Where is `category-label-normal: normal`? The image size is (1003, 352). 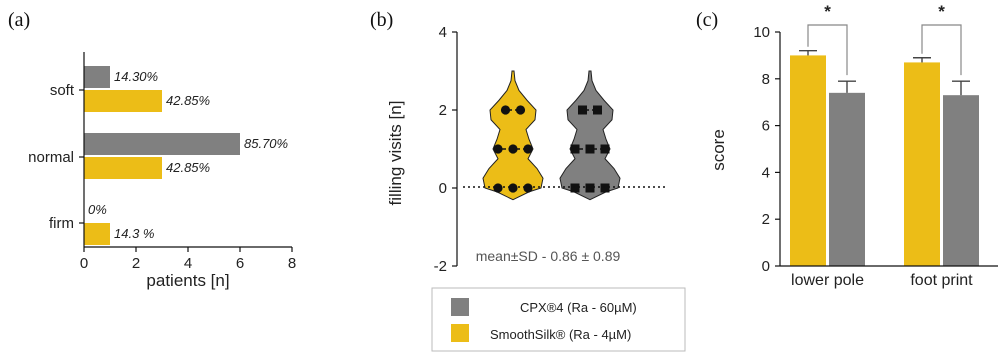
category-label-normal: normal is located at coordinates (51, 157).